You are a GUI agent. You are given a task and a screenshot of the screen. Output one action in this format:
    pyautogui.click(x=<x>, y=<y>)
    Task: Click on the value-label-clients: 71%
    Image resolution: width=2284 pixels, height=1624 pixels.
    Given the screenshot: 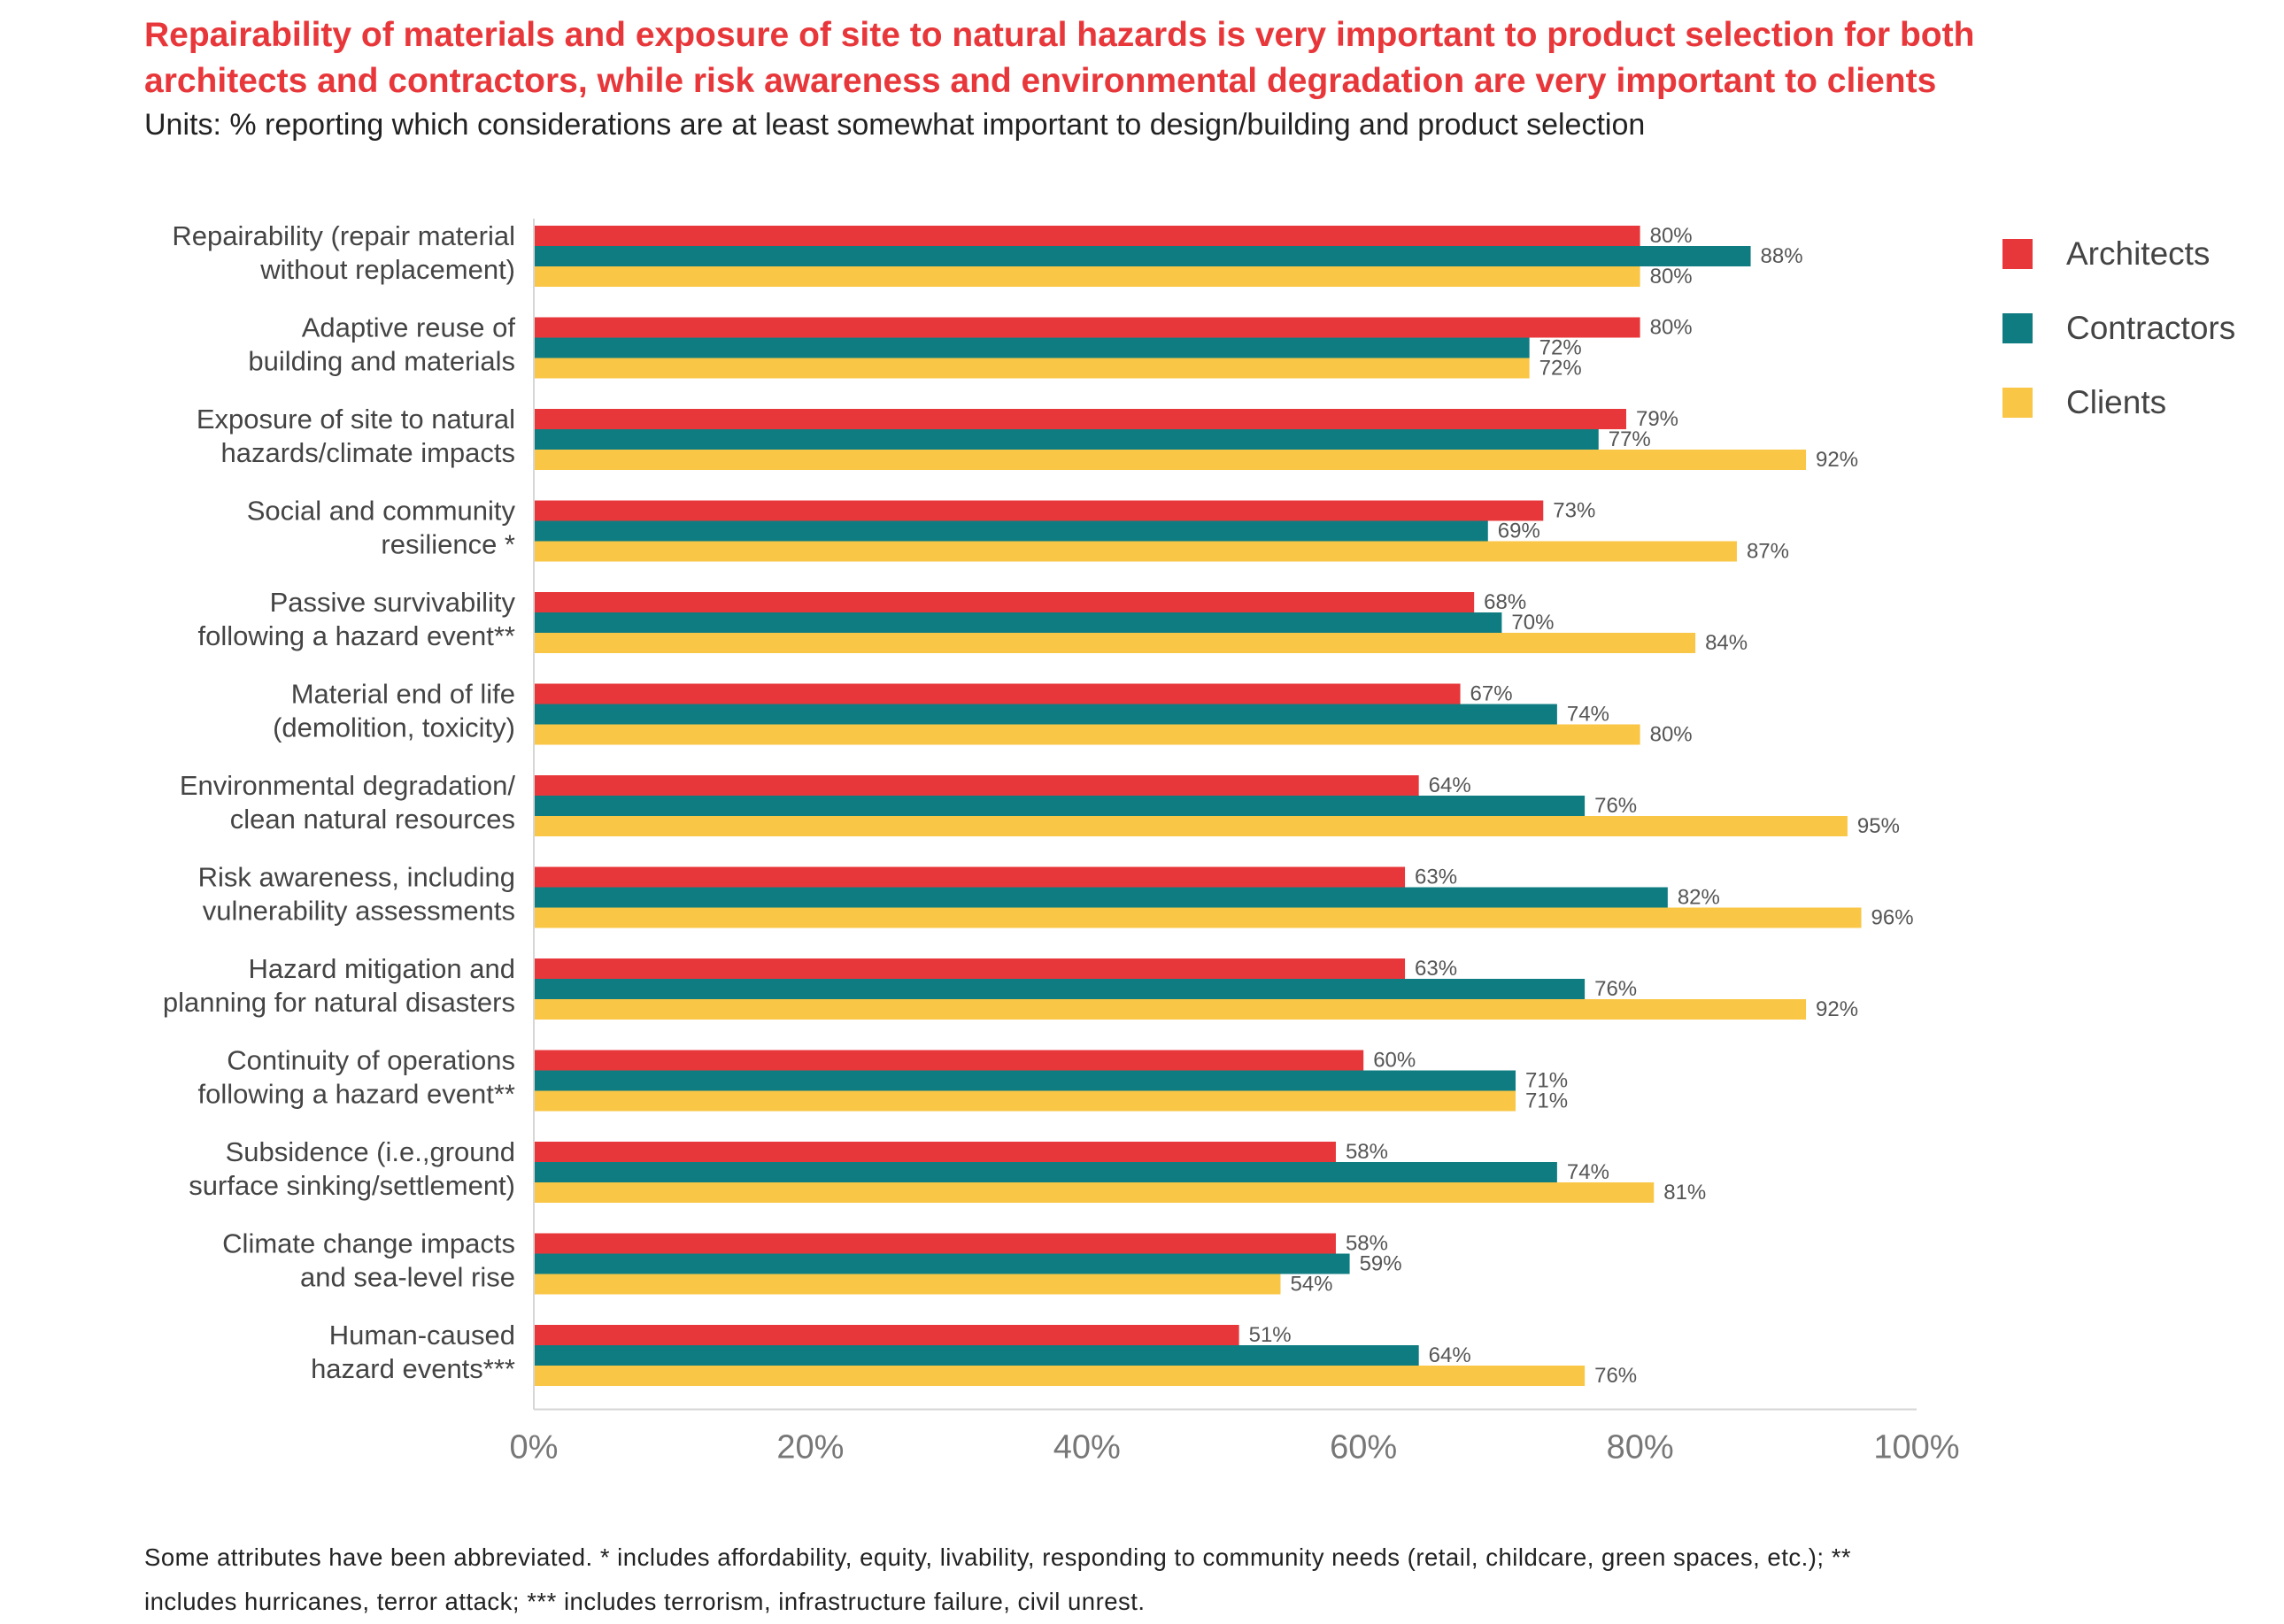 What is the action you would take?
    pyautogui.click(x=1546, y=1101)
    